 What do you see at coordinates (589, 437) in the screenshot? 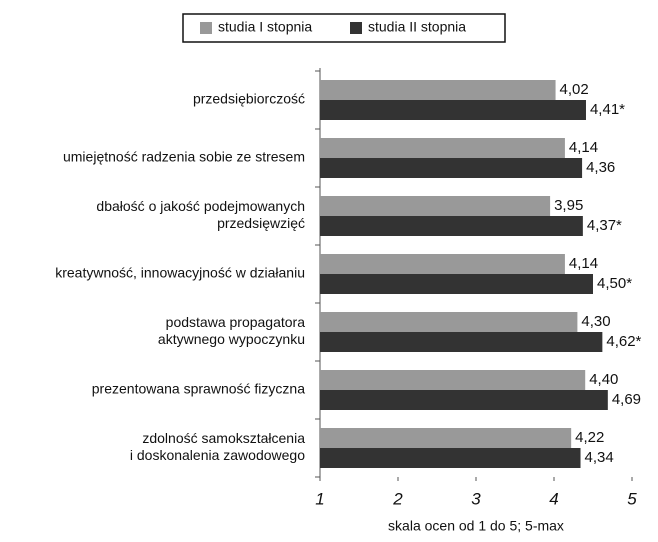
I see `value-label: 4,22` at bounding box center [589, 437].